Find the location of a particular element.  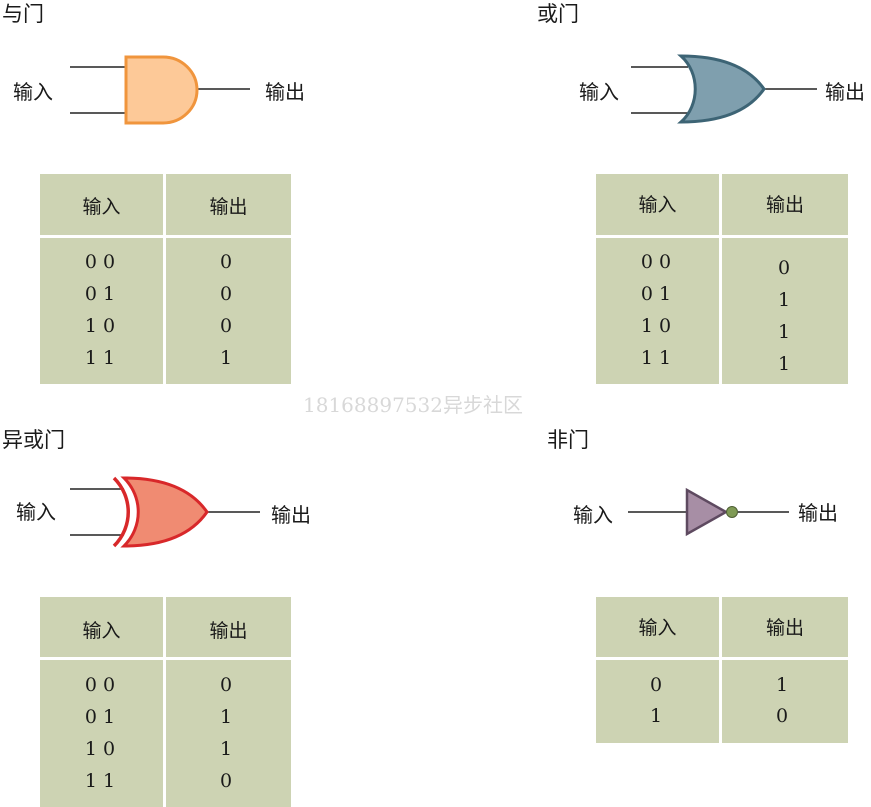

and-row-1-output: 0 is located at coordinates (226, 262).